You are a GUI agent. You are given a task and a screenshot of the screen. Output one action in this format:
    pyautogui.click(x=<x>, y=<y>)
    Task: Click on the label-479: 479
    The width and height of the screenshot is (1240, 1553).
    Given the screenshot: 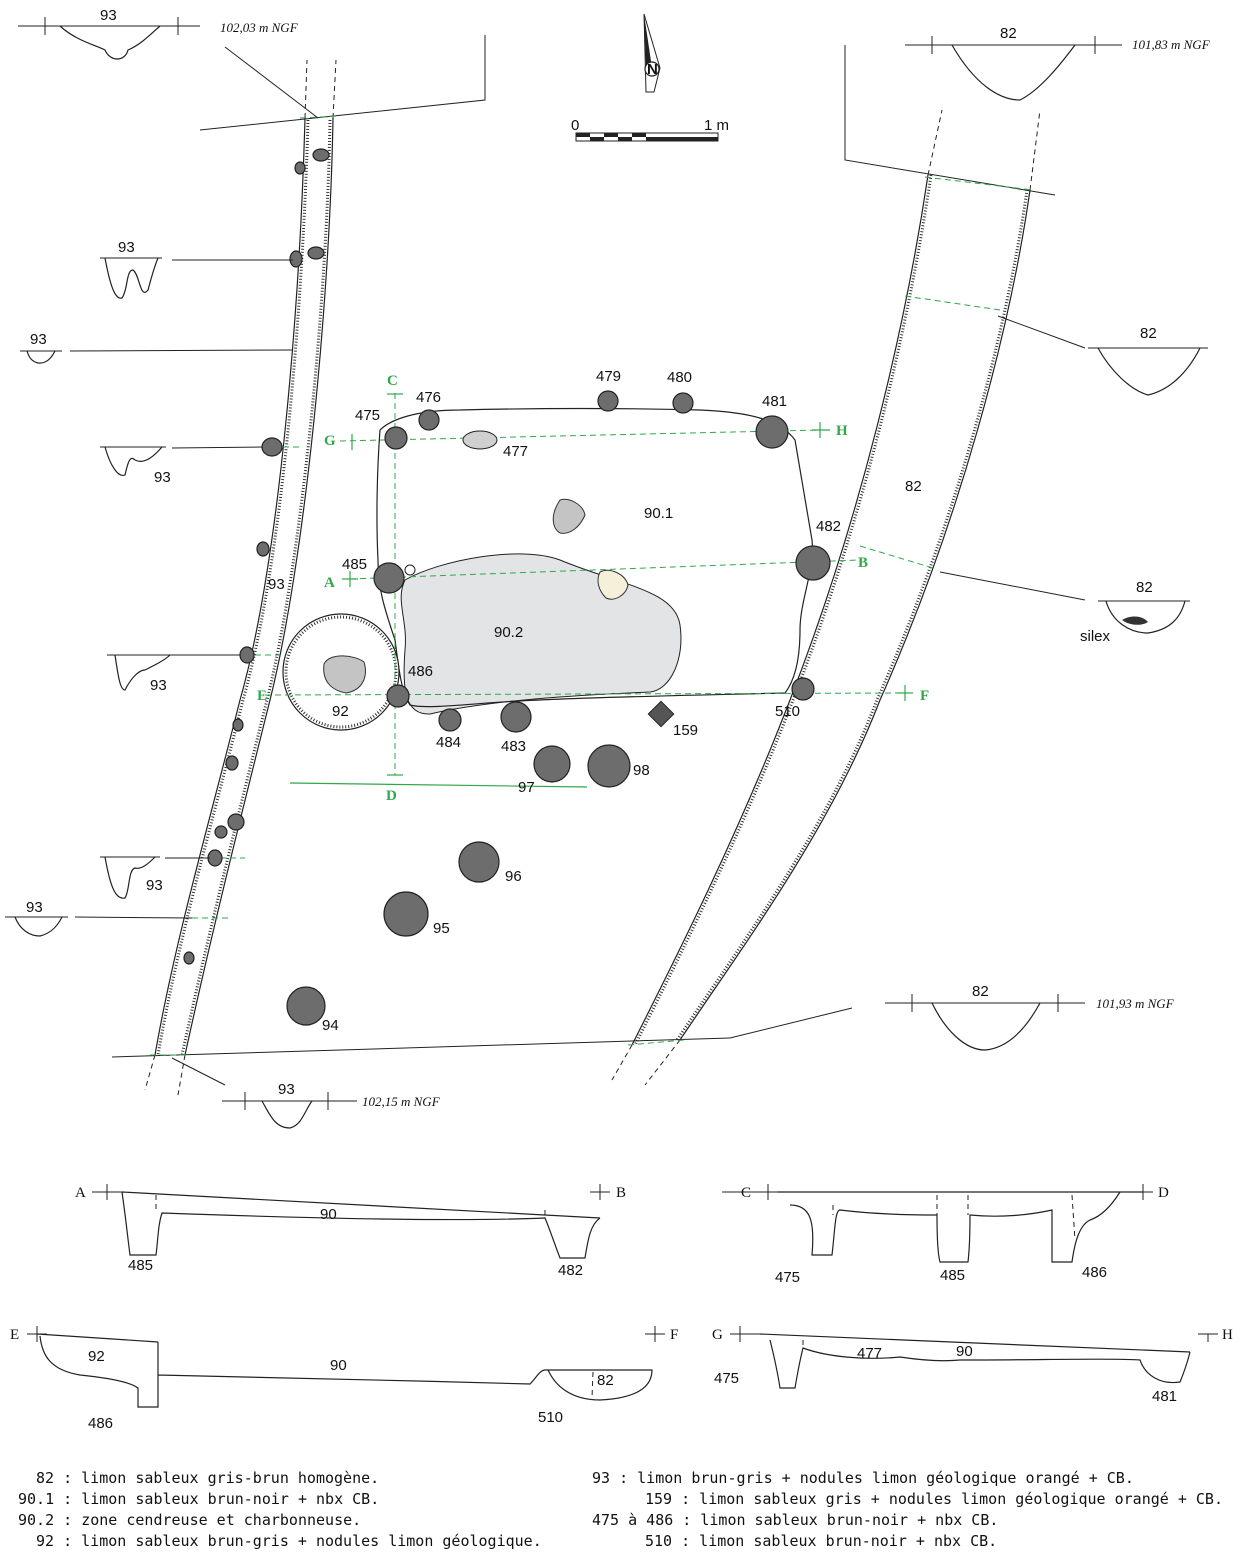 What is the action you would take?
    pyautogui.click(x=608, y=376)
    